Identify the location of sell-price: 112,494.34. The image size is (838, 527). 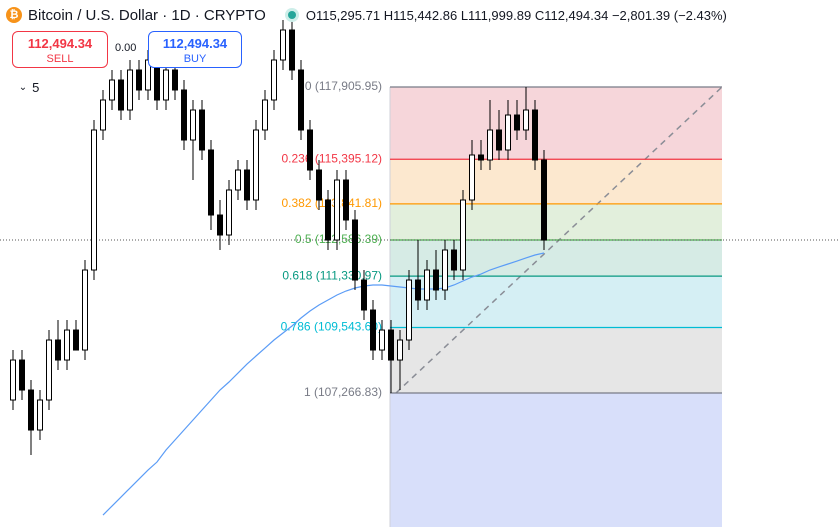
(60, 43).